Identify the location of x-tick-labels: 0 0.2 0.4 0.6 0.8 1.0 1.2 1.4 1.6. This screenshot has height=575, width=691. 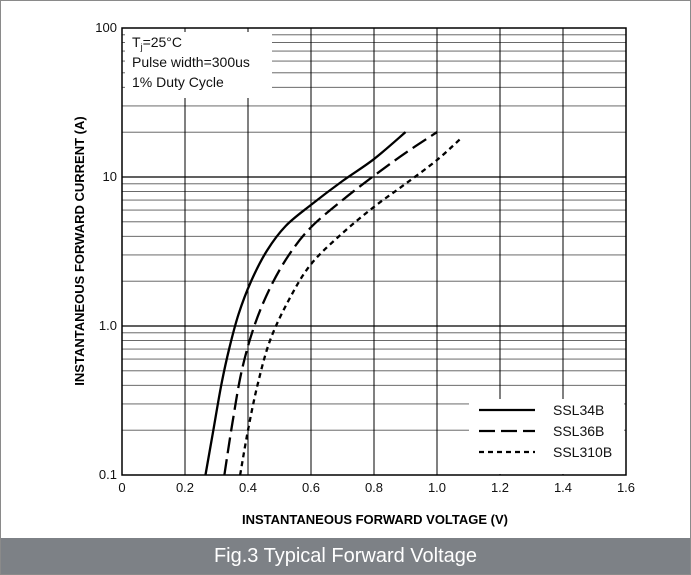
(376, 487).